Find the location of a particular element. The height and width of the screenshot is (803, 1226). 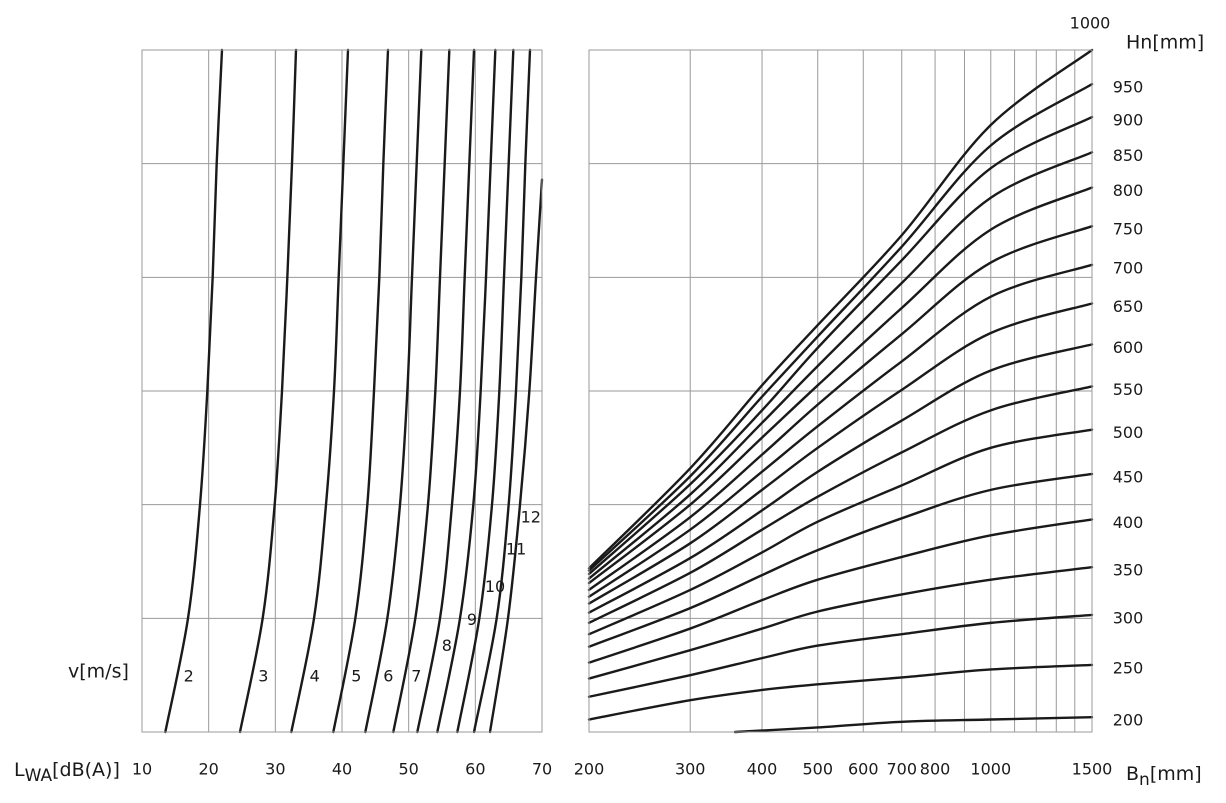

x-tick-label: 70 is located at coordinates (542, 769).